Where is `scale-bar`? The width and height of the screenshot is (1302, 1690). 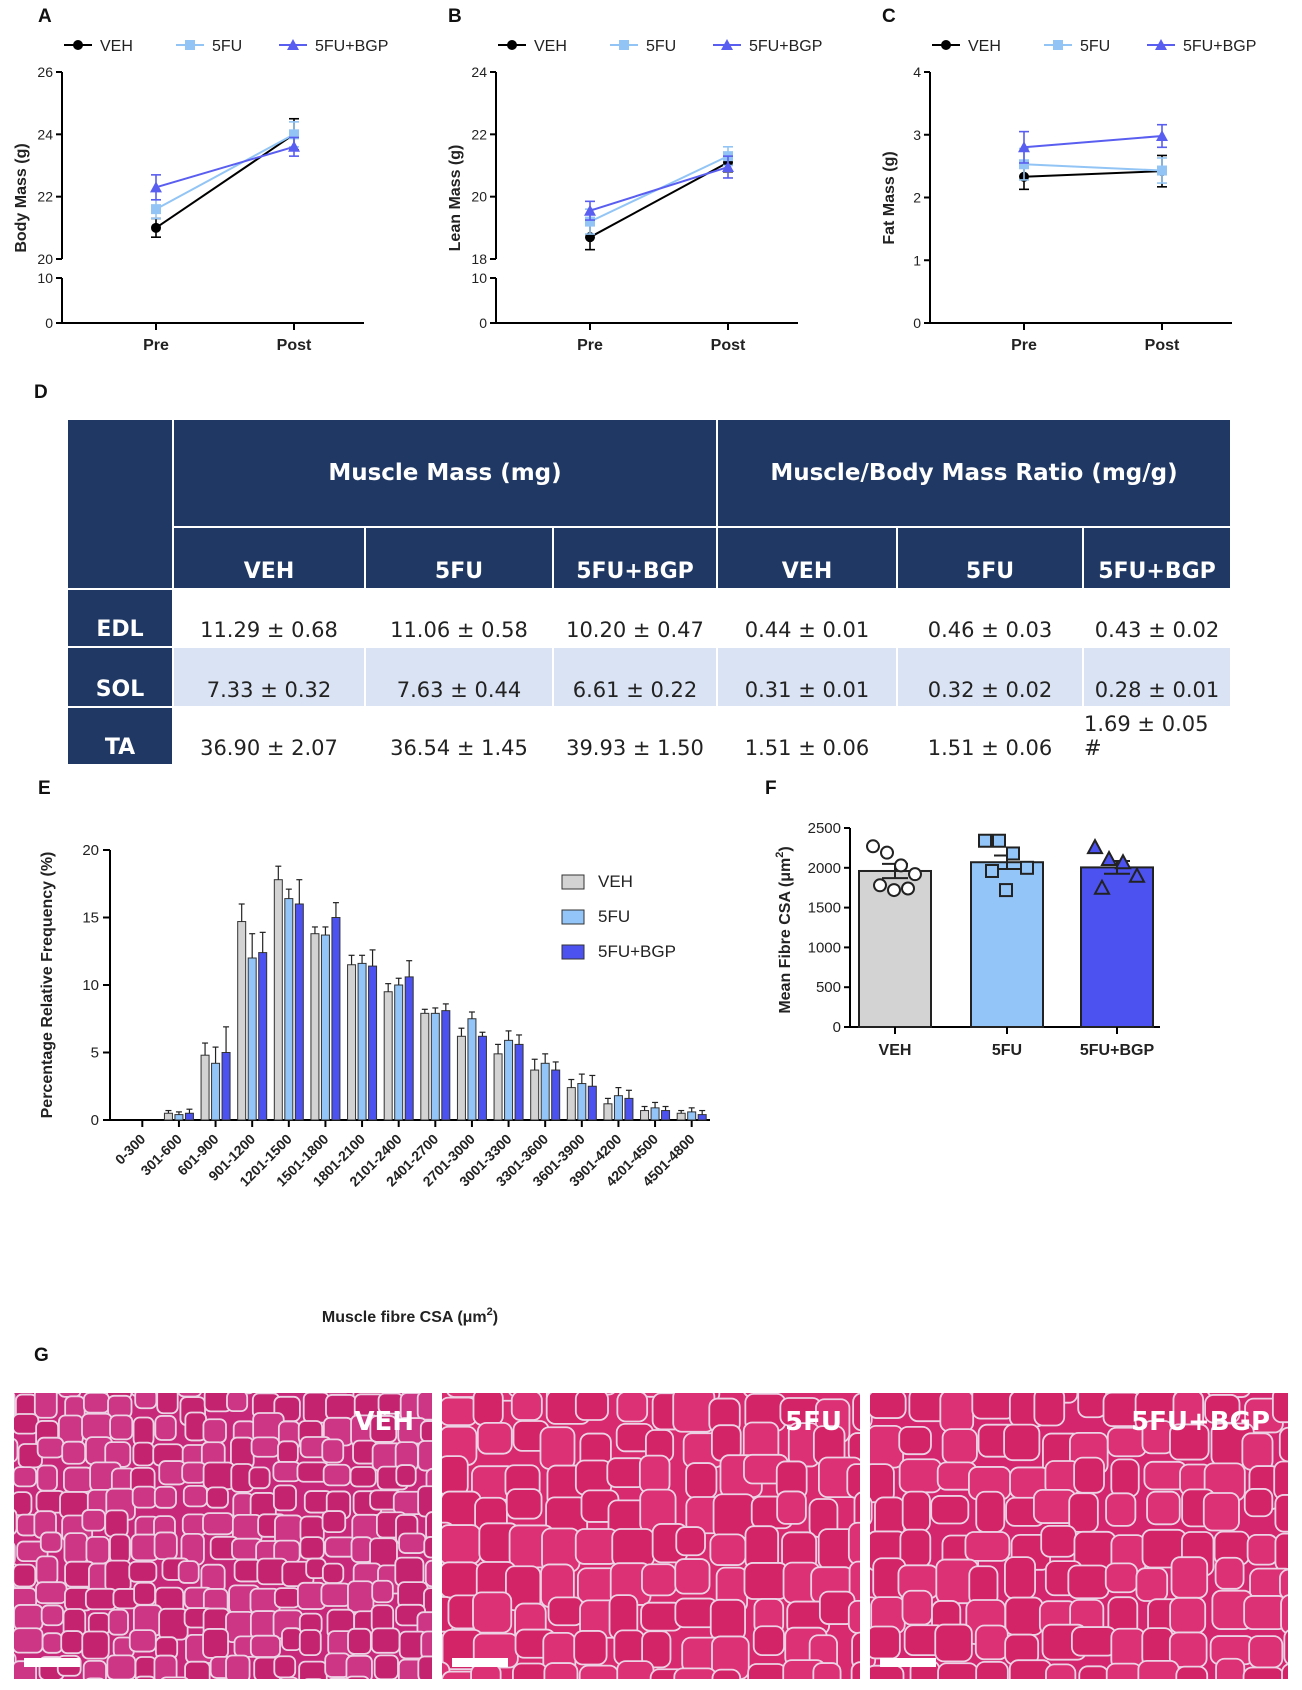 scale-bar is located at coordinates (52, 1662).